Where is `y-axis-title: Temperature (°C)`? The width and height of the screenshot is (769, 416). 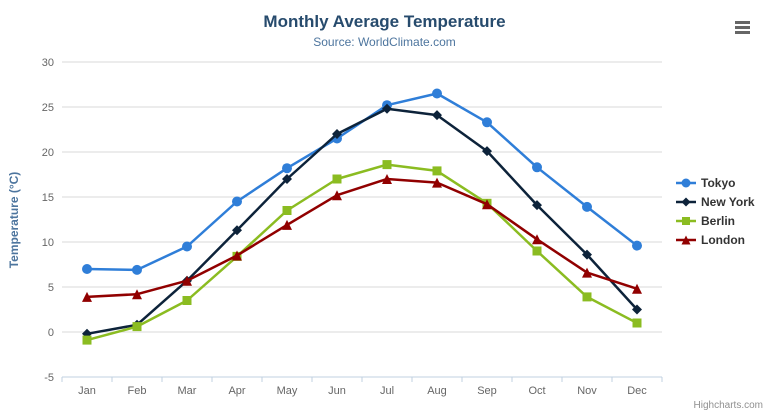 y-axis-title: Temperature (°C) is located at coordinates (14, 220).